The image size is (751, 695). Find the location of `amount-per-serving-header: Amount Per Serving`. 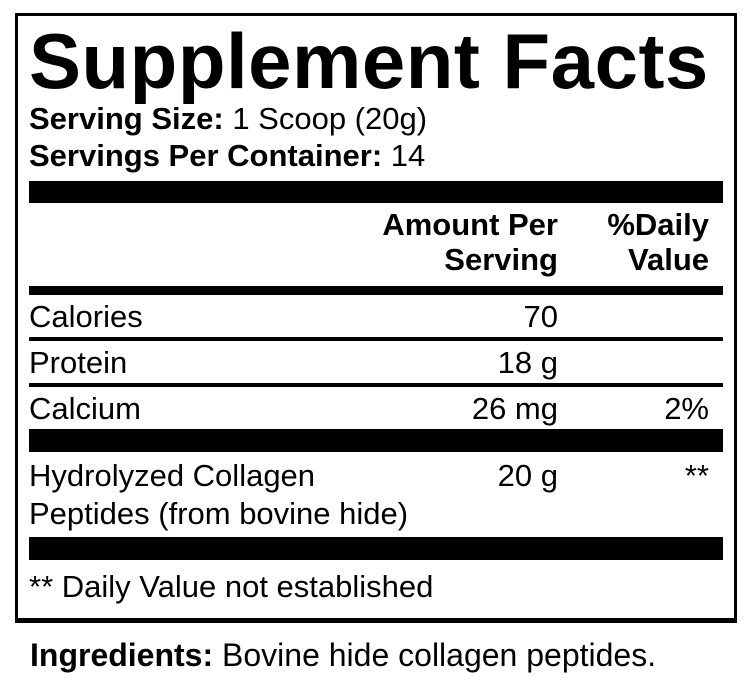

amount-per-serving-header: Amount Per Serving is located at coordinates (453, 242).